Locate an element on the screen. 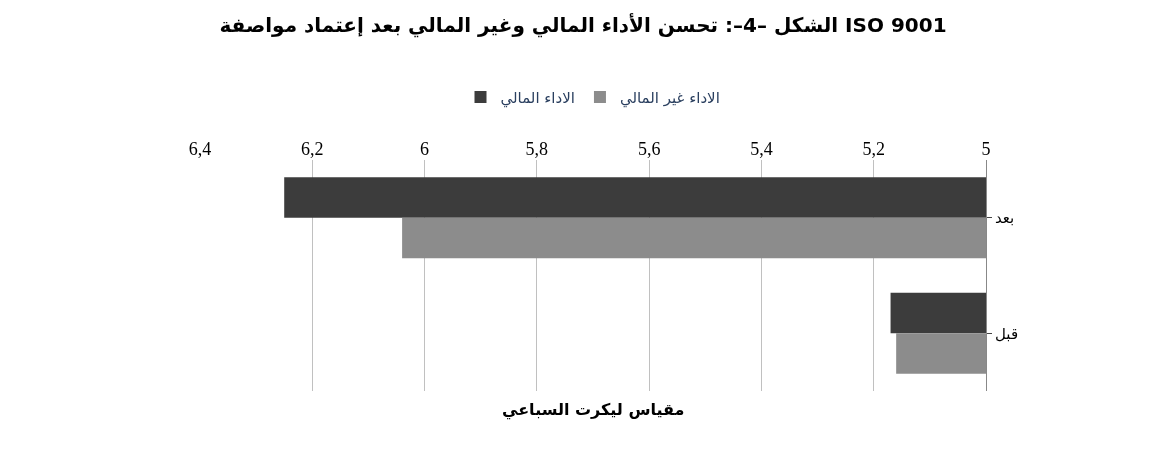  y-tick-label: قبل is located at coordinates (1007, 333).